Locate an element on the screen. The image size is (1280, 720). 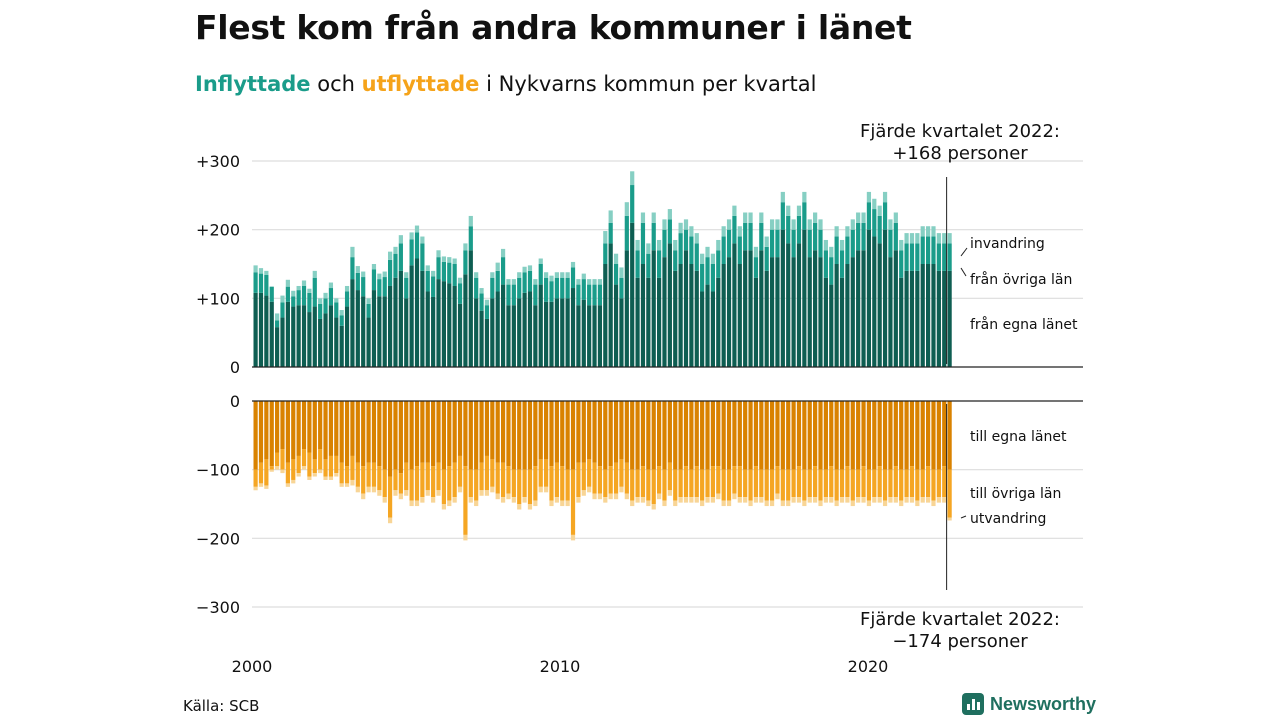
top-y-tick-label: +200 is located at coordinates (218, 230).